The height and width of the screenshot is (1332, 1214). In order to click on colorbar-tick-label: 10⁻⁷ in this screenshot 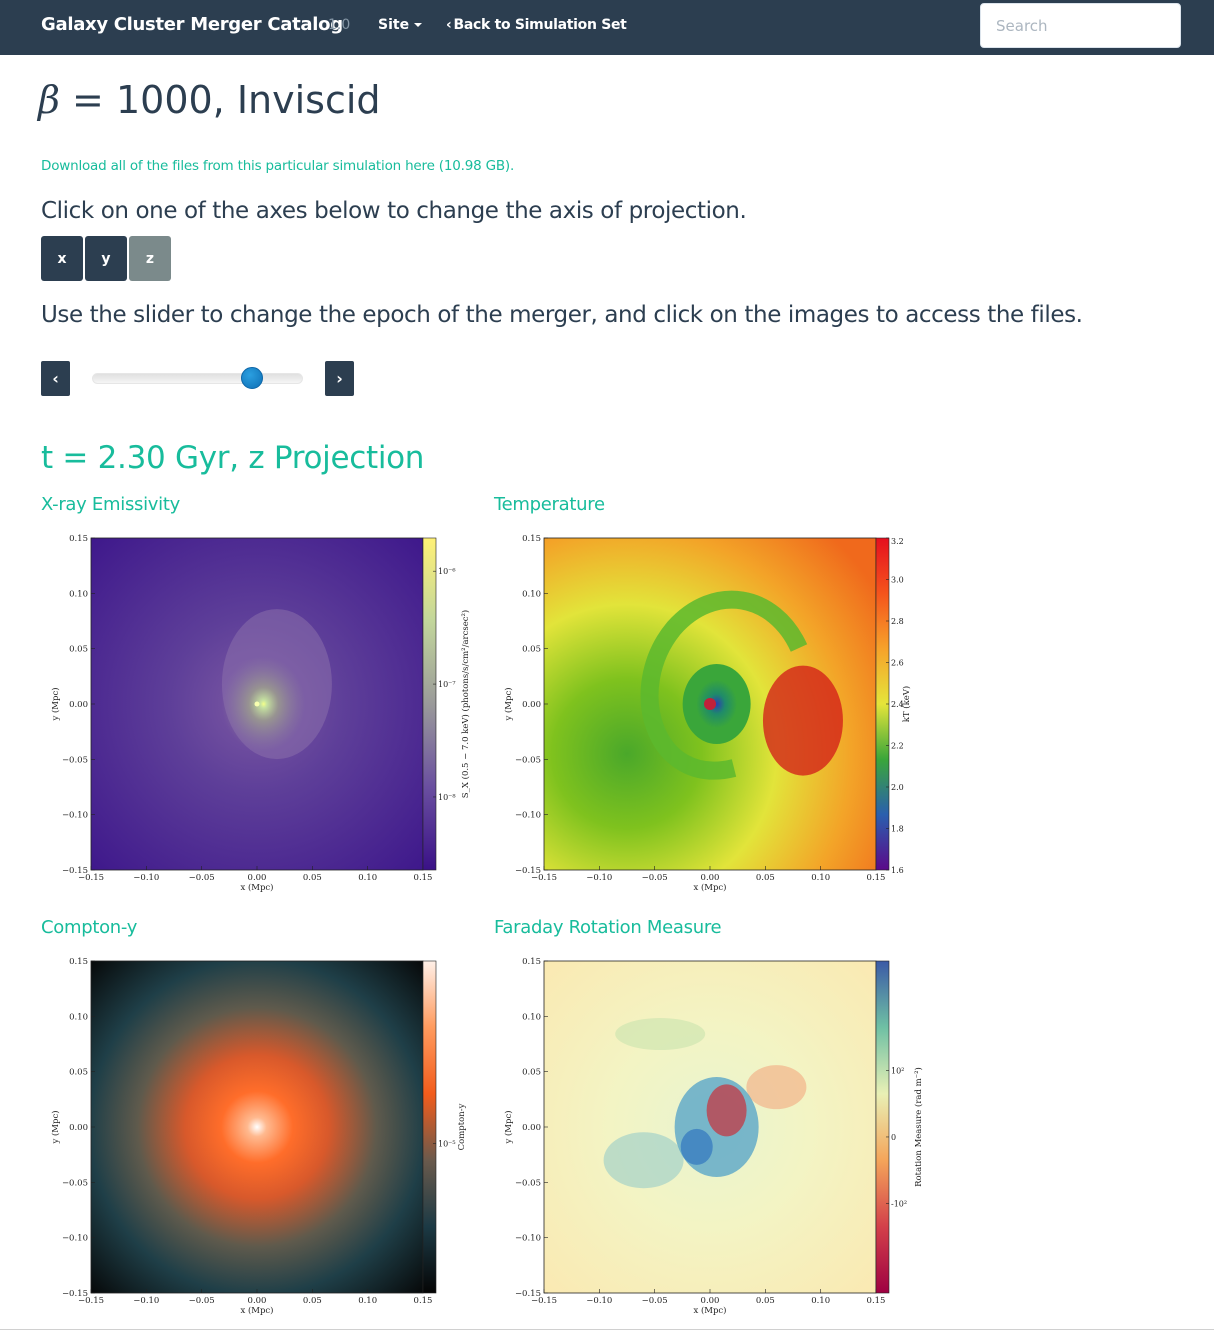, I will do `click(447, 684)`.